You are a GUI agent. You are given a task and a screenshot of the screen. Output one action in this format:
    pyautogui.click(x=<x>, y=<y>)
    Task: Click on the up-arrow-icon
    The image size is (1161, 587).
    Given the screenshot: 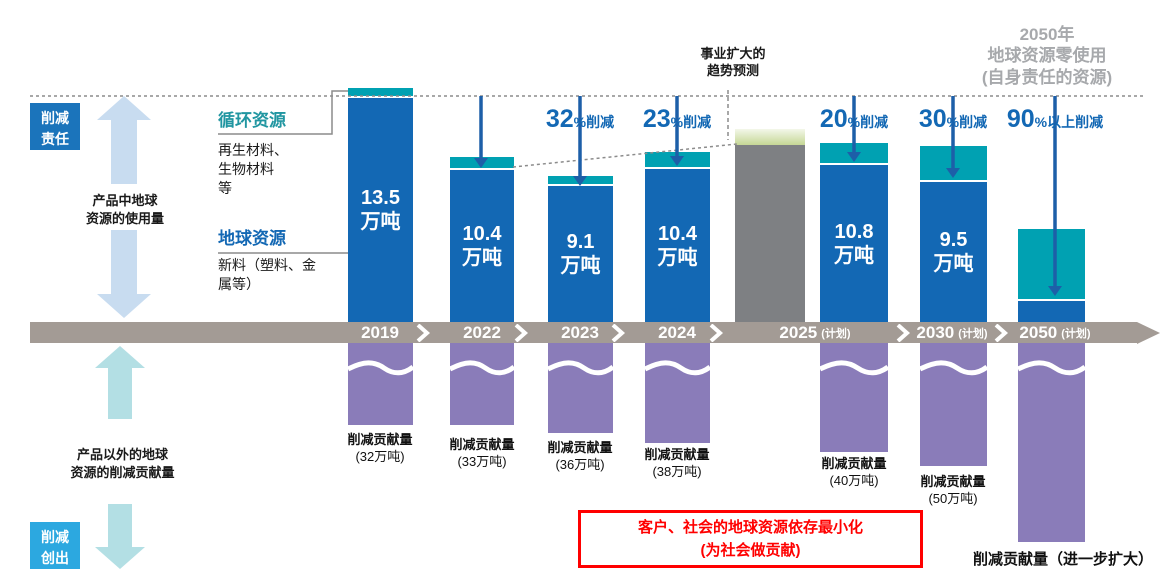 What is the action you would take?
    pyautogui.click(x=124, y=108)
    